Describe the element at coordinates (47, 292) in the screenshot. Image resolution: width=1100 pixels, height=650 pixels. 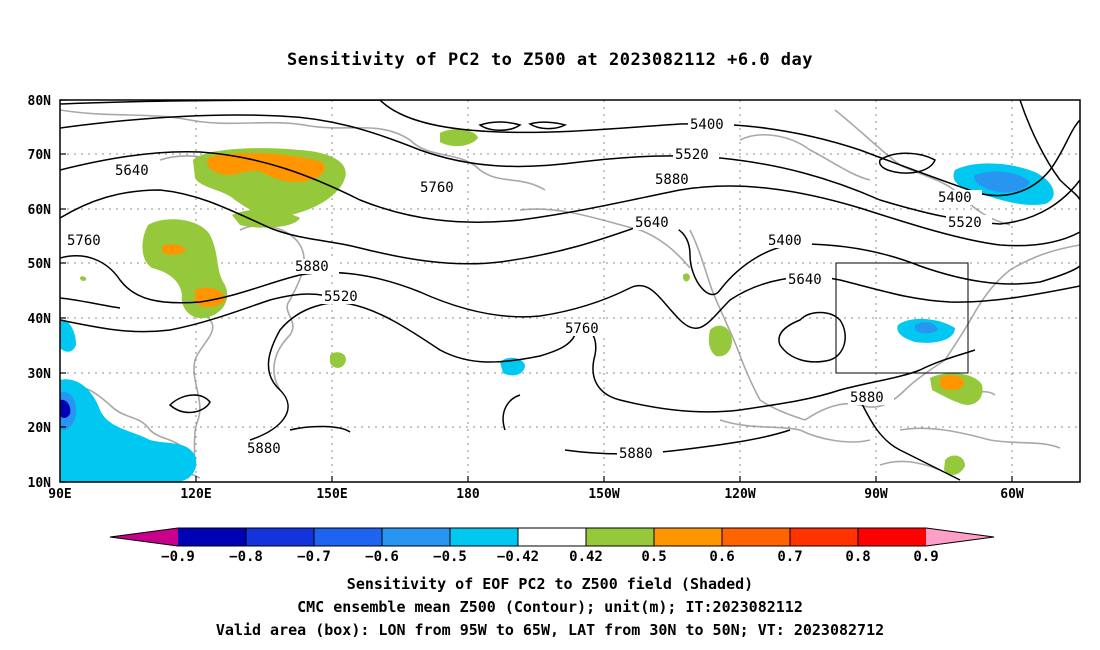
I see `latitude-axis: 80N 70N 60N 50N 40N 30N 20N 10N` at that location.